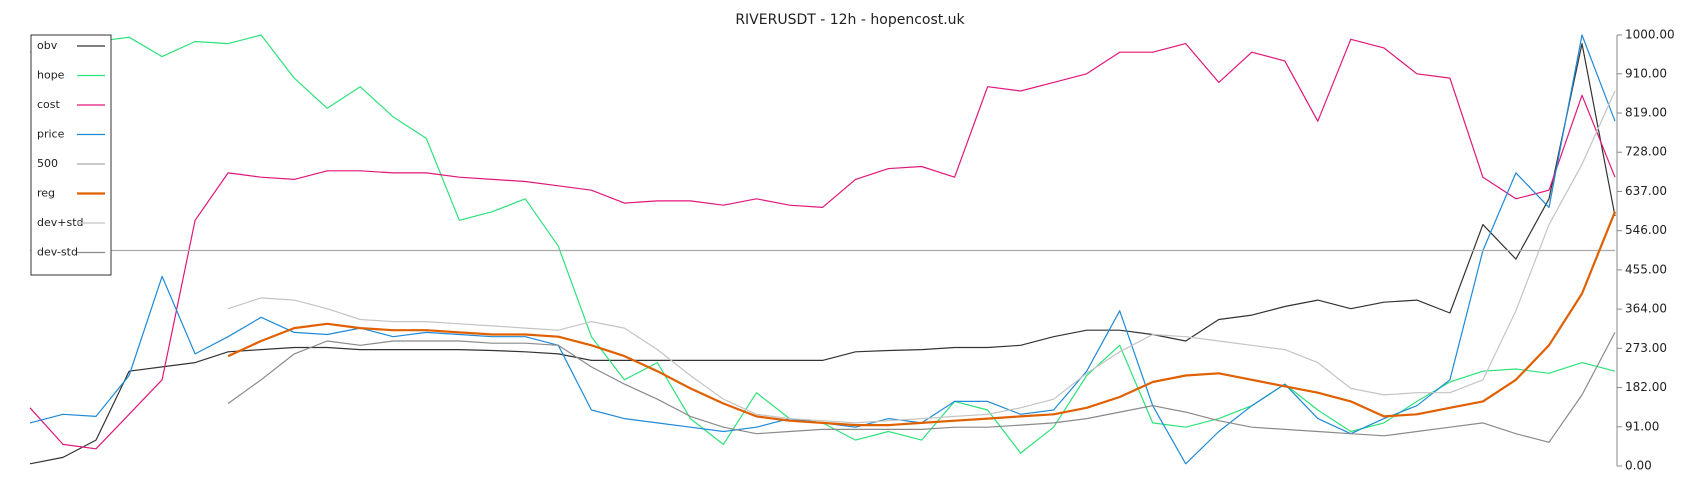 Image resolution: width=1700 pixels, height=500 pixels. What do you see at coordinates (850, 20) in the screenshot?
I see `chart-title: RIVERUSDT - 12h - hopencost.uk` at bounding box center [850, 20].